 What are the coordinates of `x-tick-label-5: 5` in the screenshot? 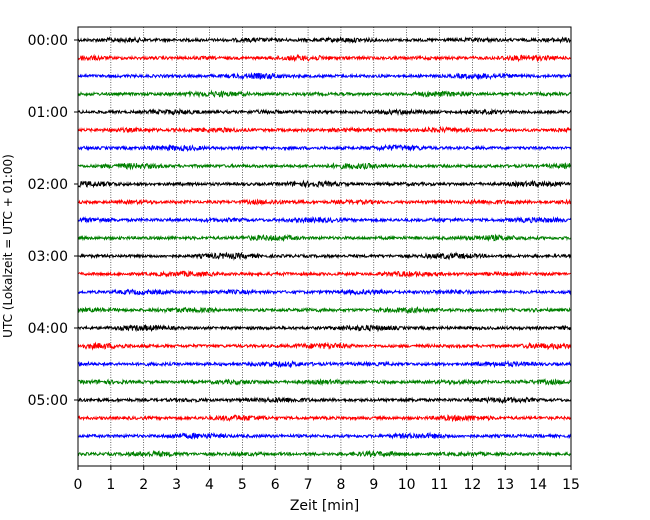 It's located at (242, 485).